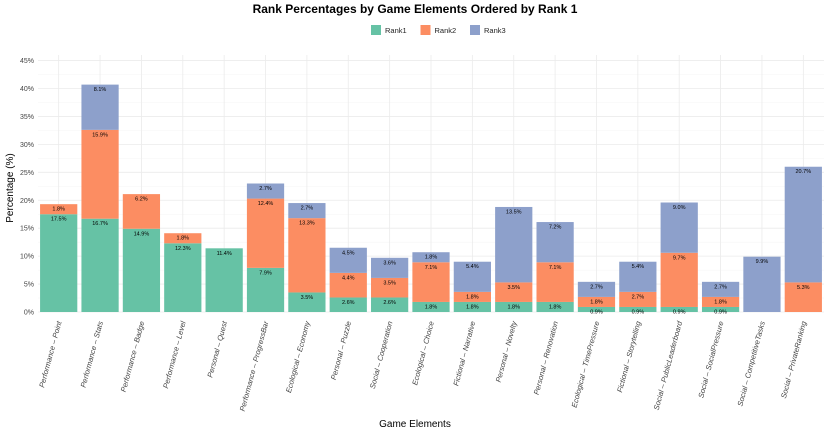 The height and width of the screenshot is (434, 830). What do you see at coordinates (59, 220) in the screenshot?
I see `data-label: 17.5%` at bounding box center [59, 220].